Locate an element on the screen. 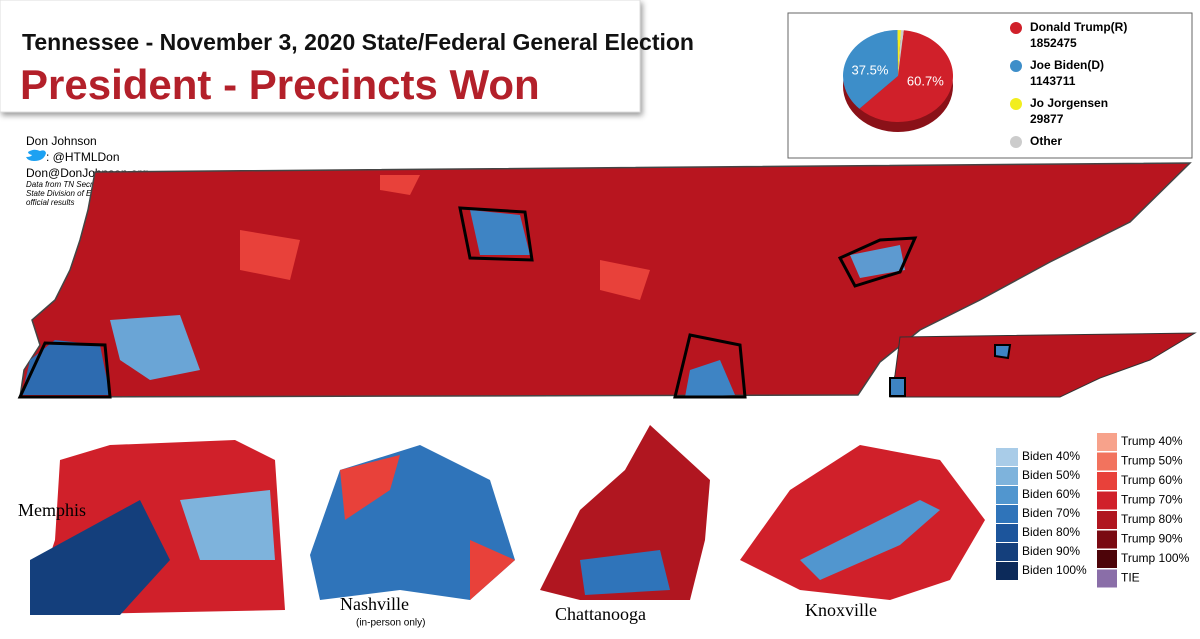  nashville-label: Nashville is located at coordinates (374, 604).